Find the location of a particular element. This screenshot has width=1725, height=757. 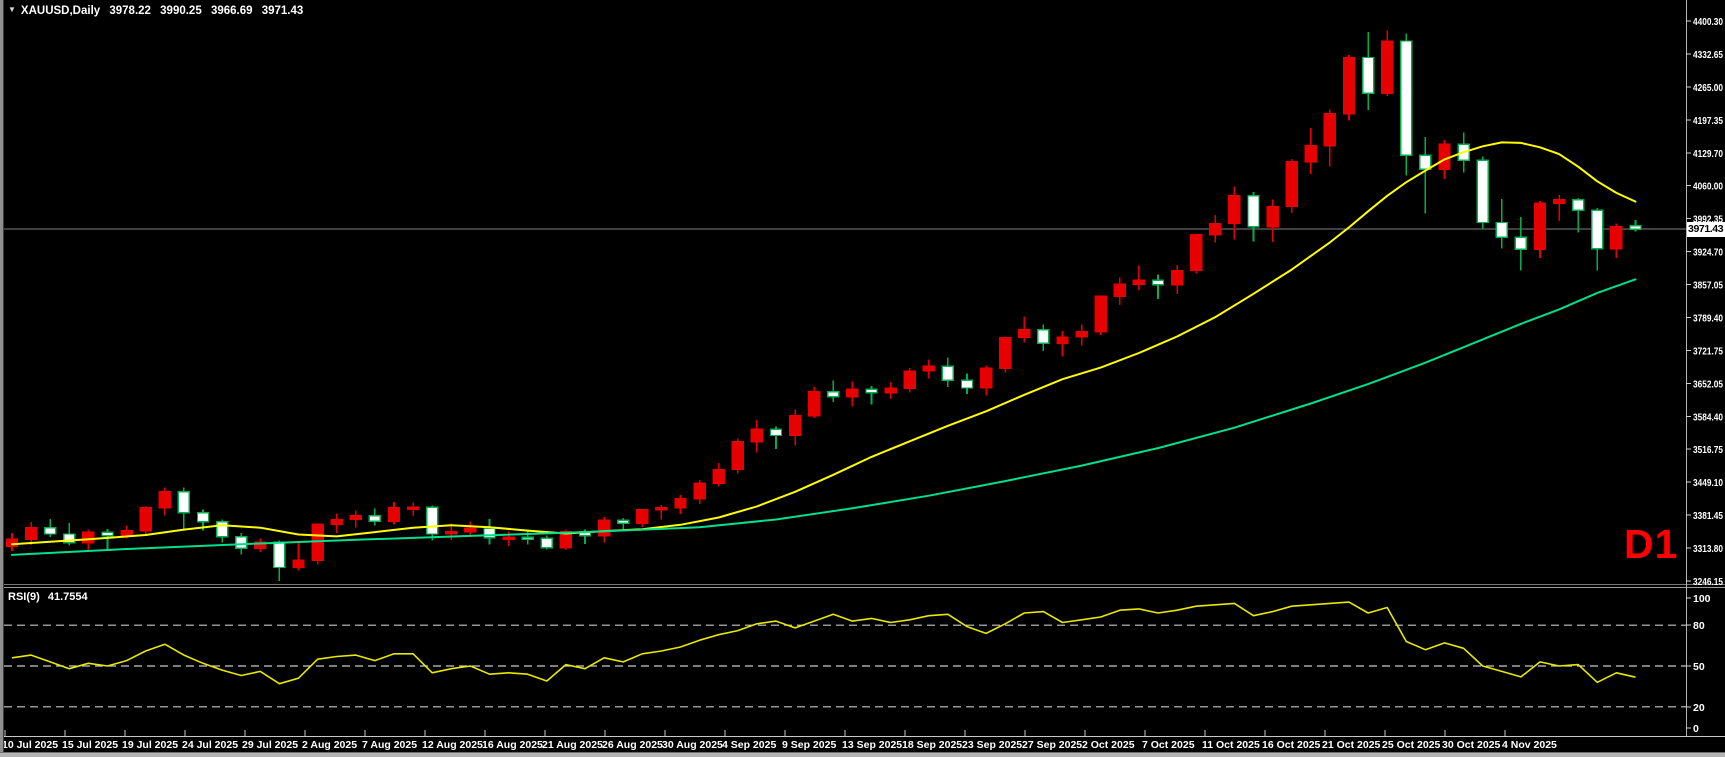

date-axis-label: 30 Oct 2025 is located at coordinates (1471, 745).